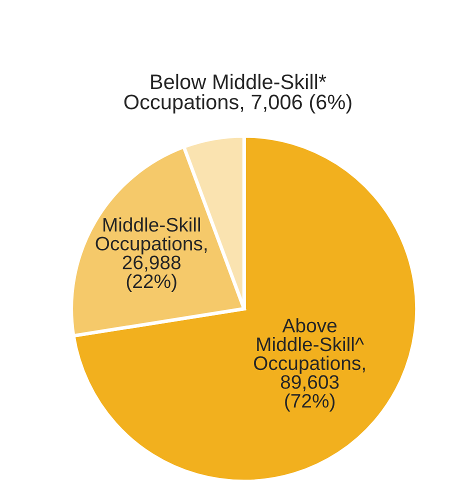 Image resolution: width=474 pixels, height=485 pixels. I want to click on slice-label: Below Middle-Skill* Occupations, 7,006 (6%), so click(238, 94).